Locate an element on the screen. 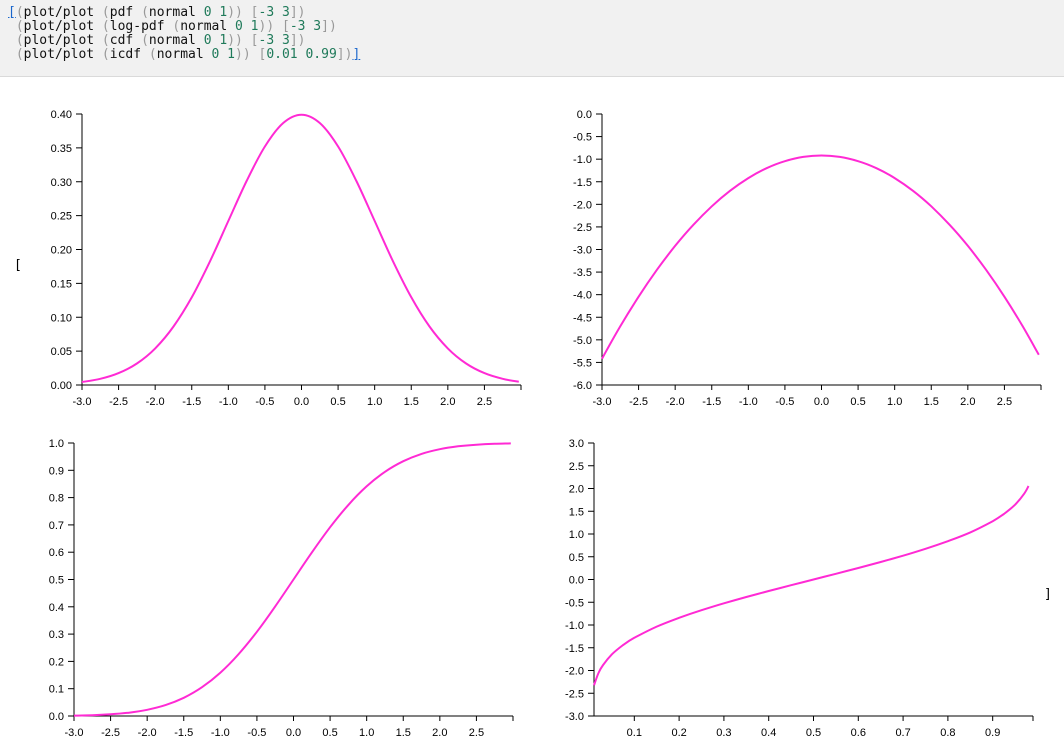  y-tick-label: 0.4 is located at coordinates (56, 608).